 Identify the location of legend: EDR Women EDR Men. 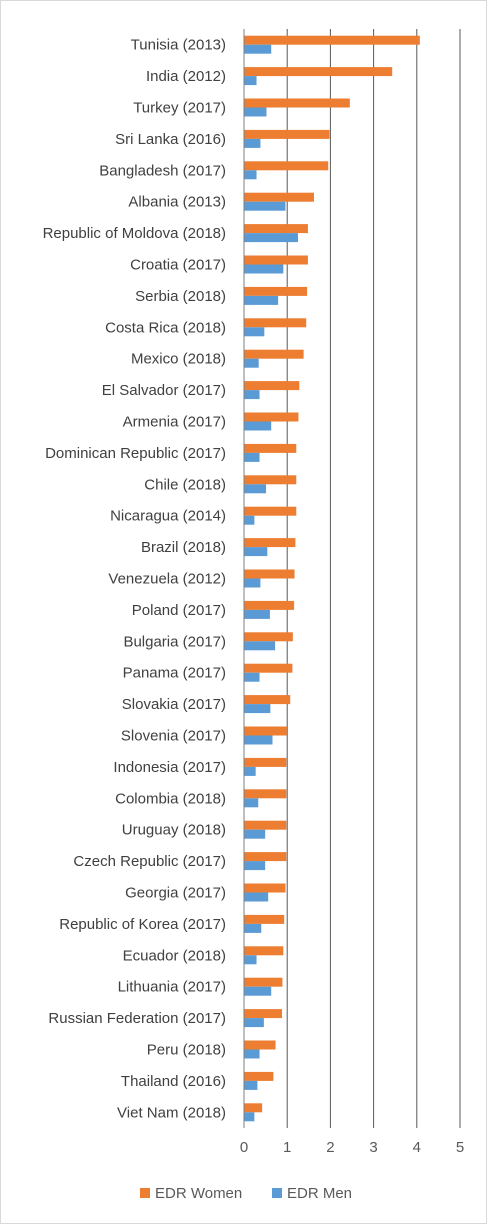
(246, 1193).